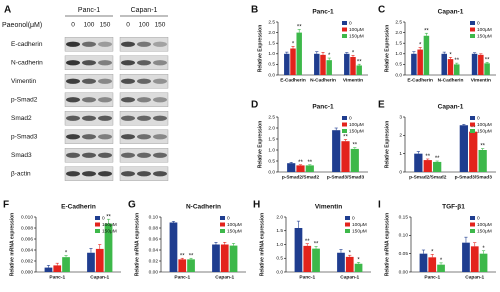  Describe the element at coordinates (144, 10) in the screenshot. I see `group-label: Capan-1` at that location.